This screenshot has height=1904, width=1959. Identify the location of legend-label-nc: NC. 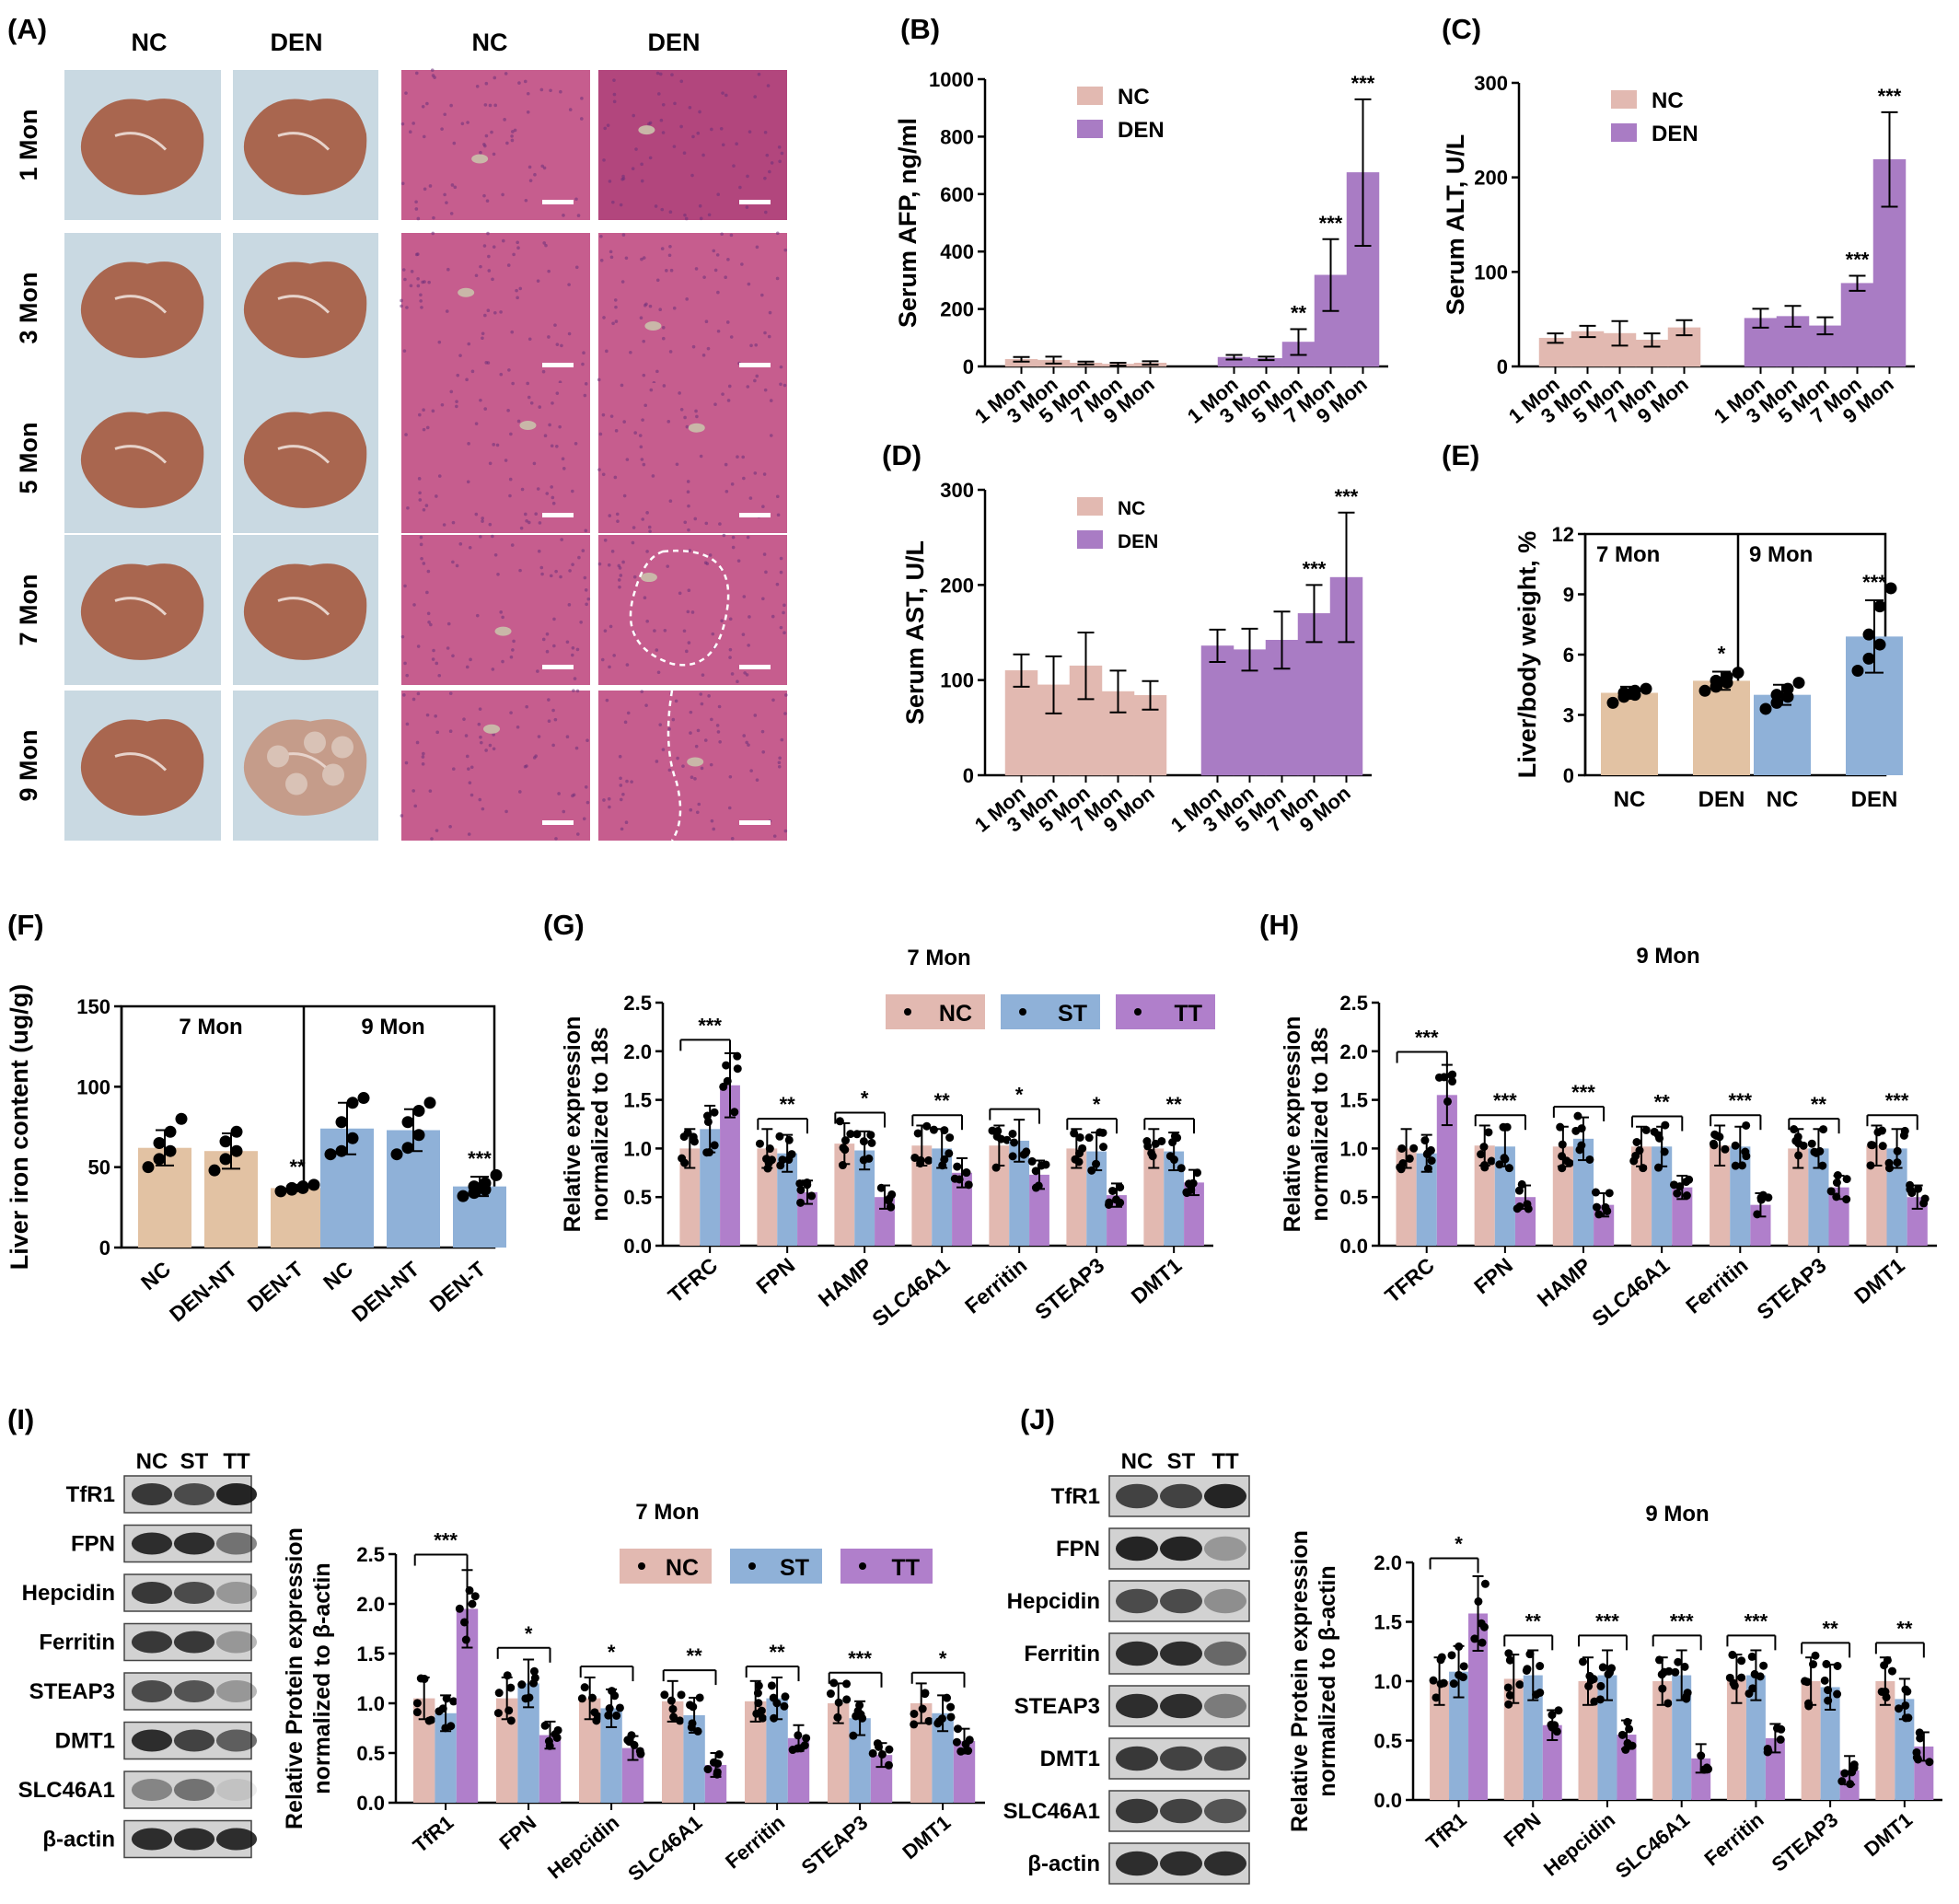
(1131, 508).